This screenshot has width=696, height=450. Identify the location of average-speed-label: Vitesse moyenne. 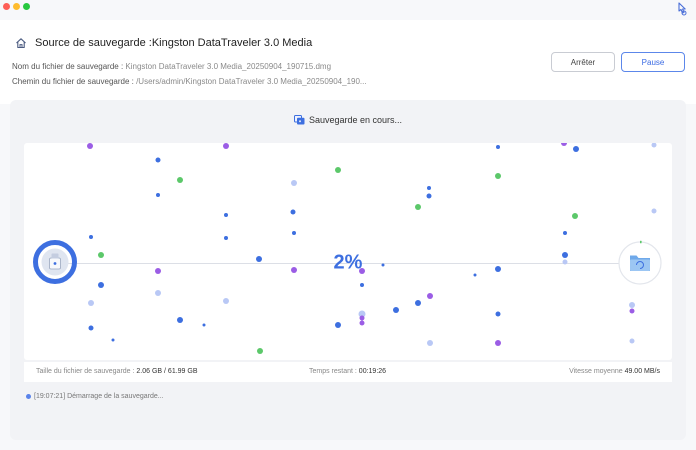
(597, 371).